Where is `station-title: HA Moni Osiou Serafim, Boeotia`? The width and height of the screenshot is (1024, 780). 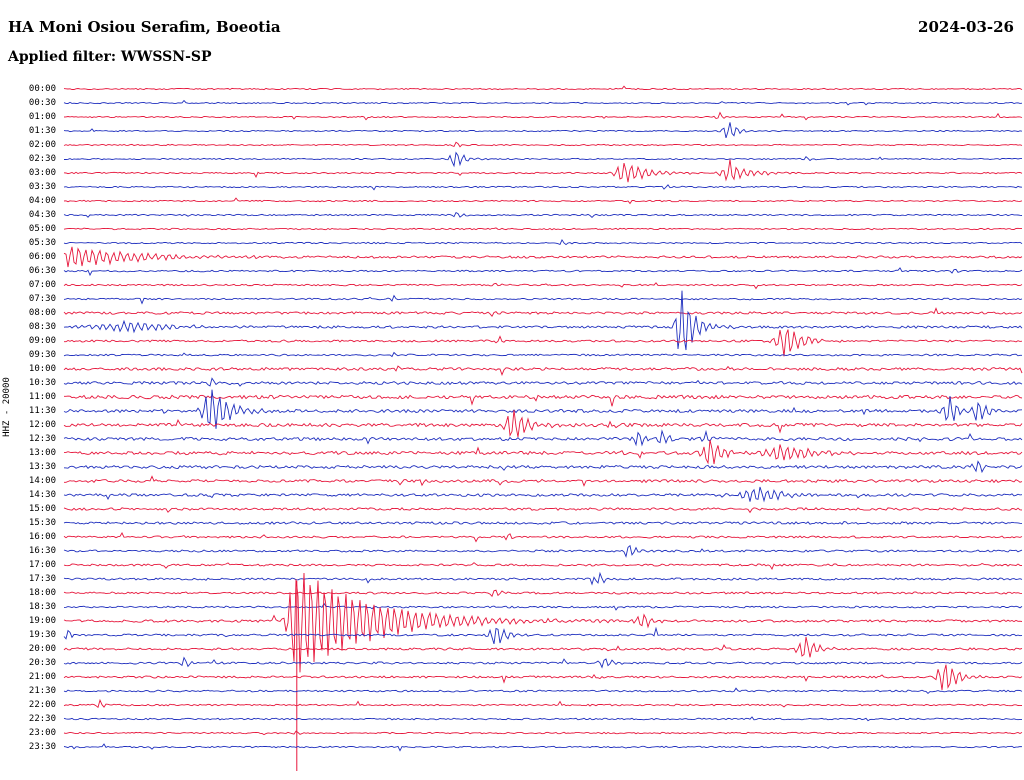 station-title: HA Moni Osiou Serafim, Boeotia is located at coordinates (144, 27).